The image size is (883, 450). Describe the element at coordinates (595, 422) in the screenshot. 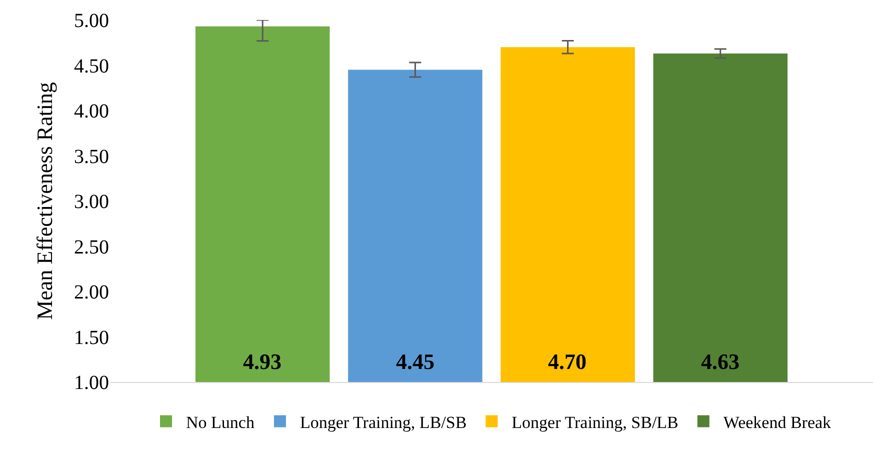

I see `legend-label: Longer Training, SB/LB` at that location.